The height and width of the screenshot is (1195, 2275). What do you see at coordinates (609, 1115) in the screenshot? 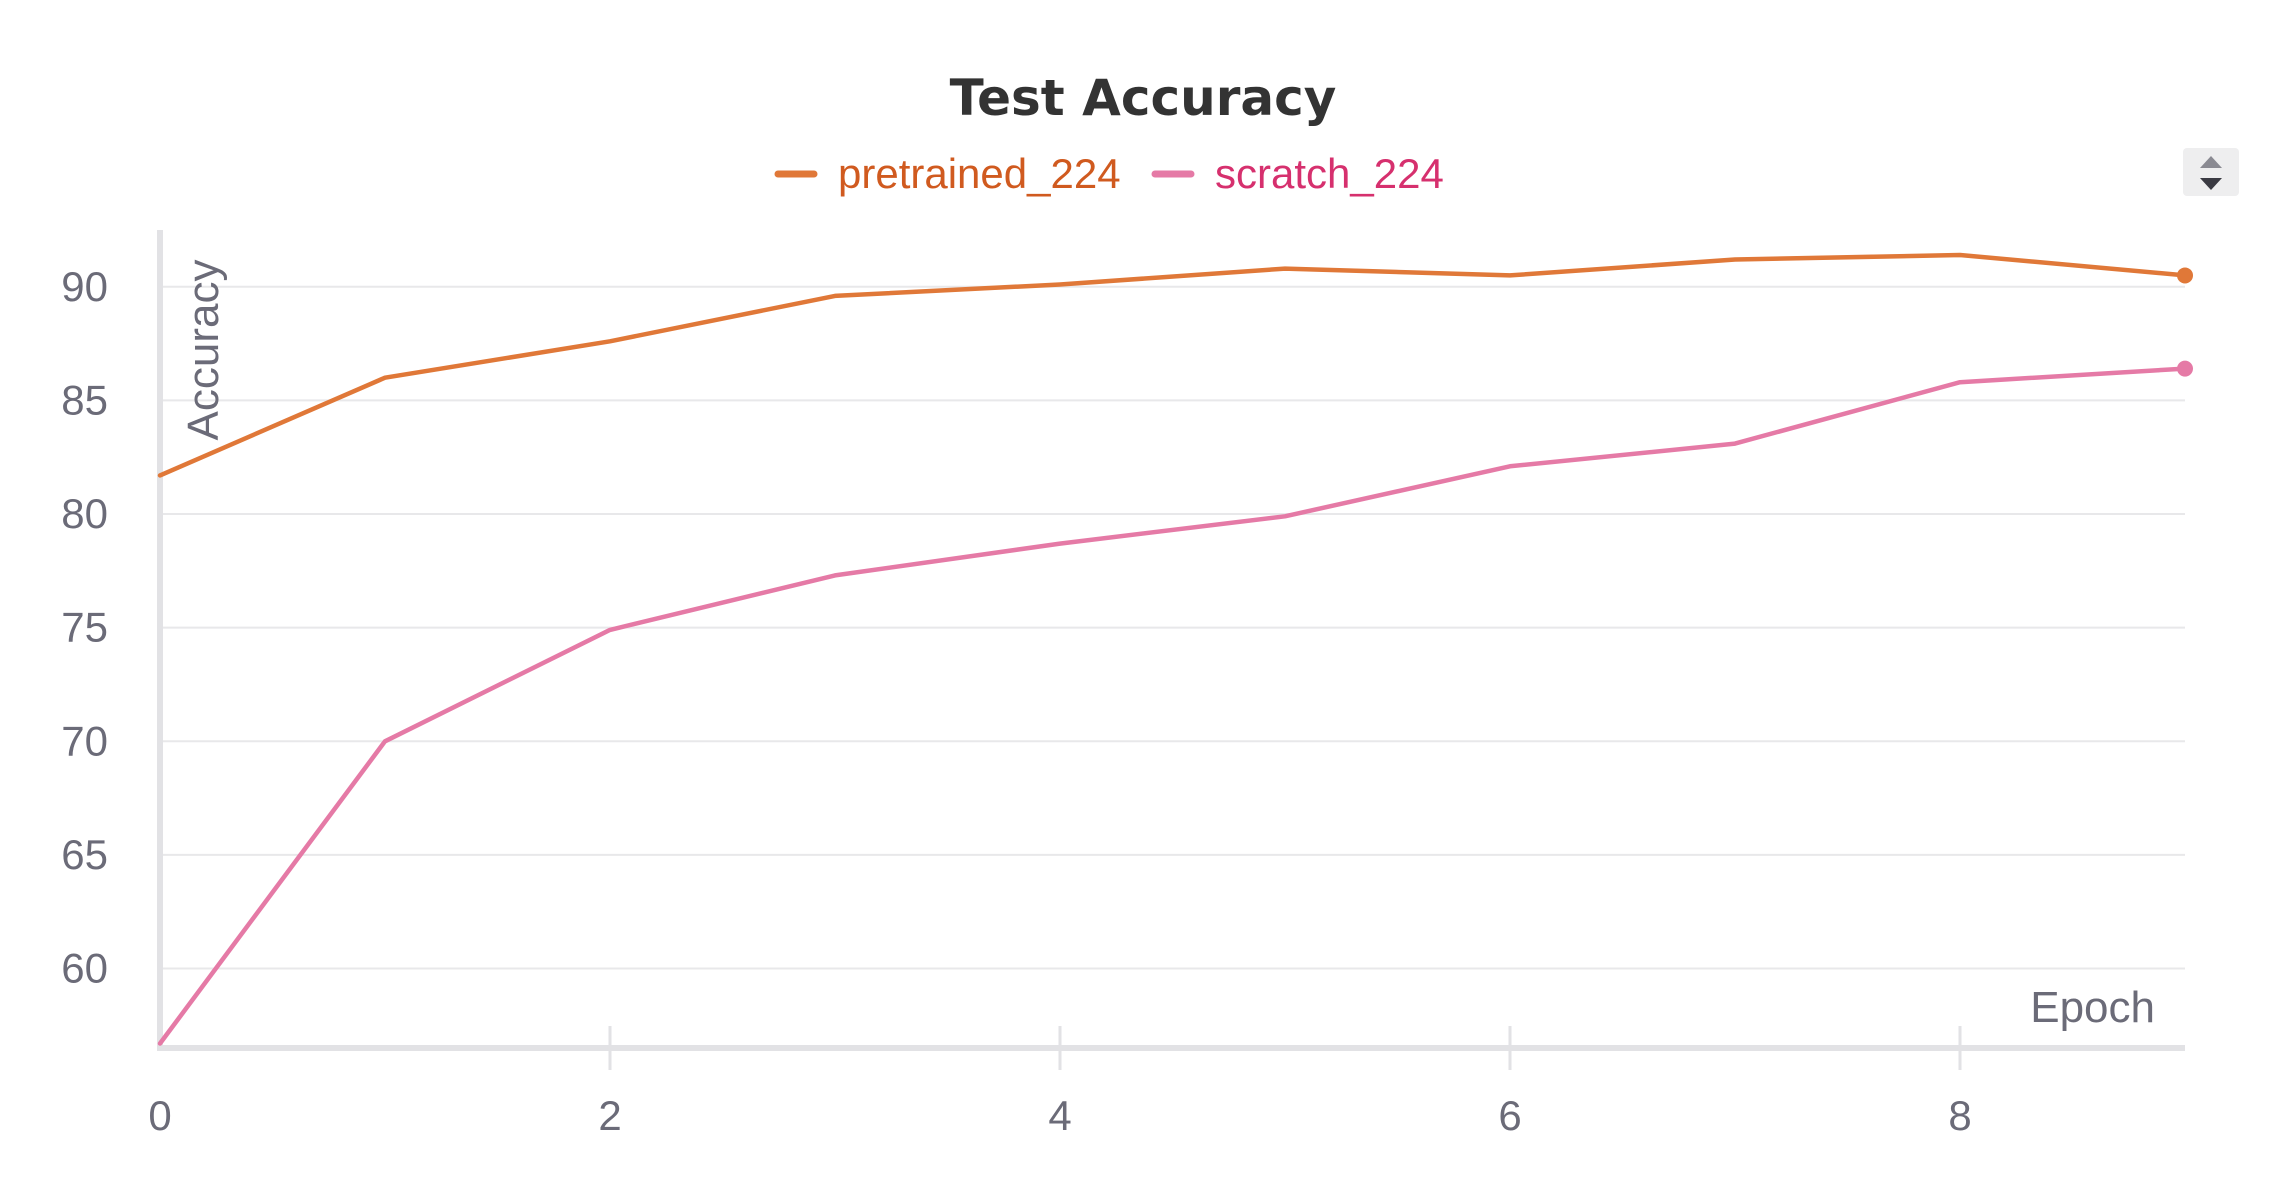
I see `x-tick-label-2: 2` at bounding box center [609, 1115].